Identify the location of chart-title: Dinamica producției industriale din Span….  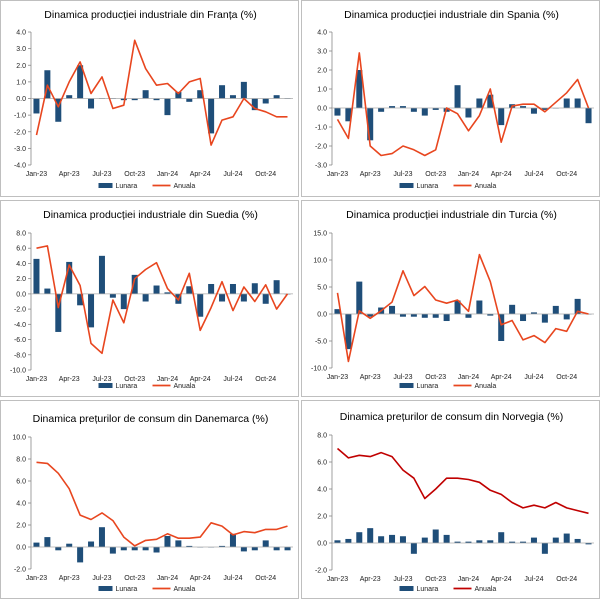
(451, 15).